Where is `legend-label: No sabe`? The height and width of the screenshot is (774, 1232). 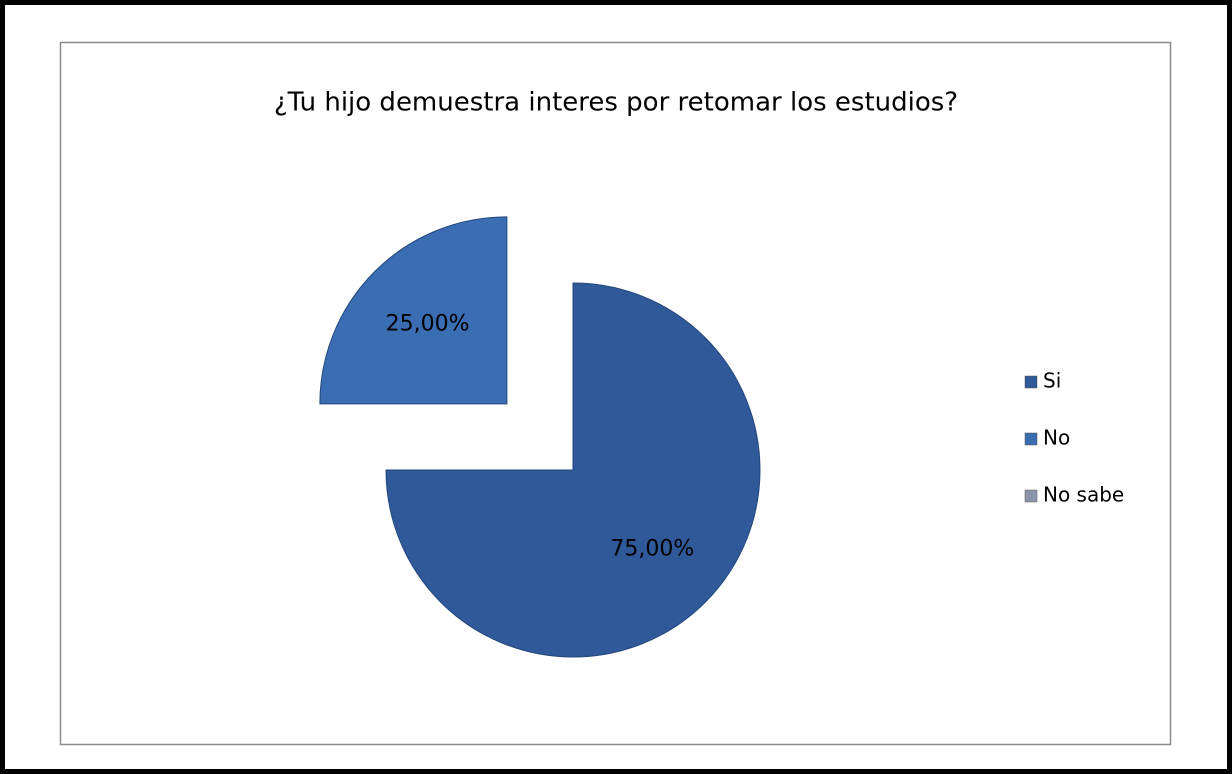
legend-label: No sabe is located at coordinates (1083, 495).